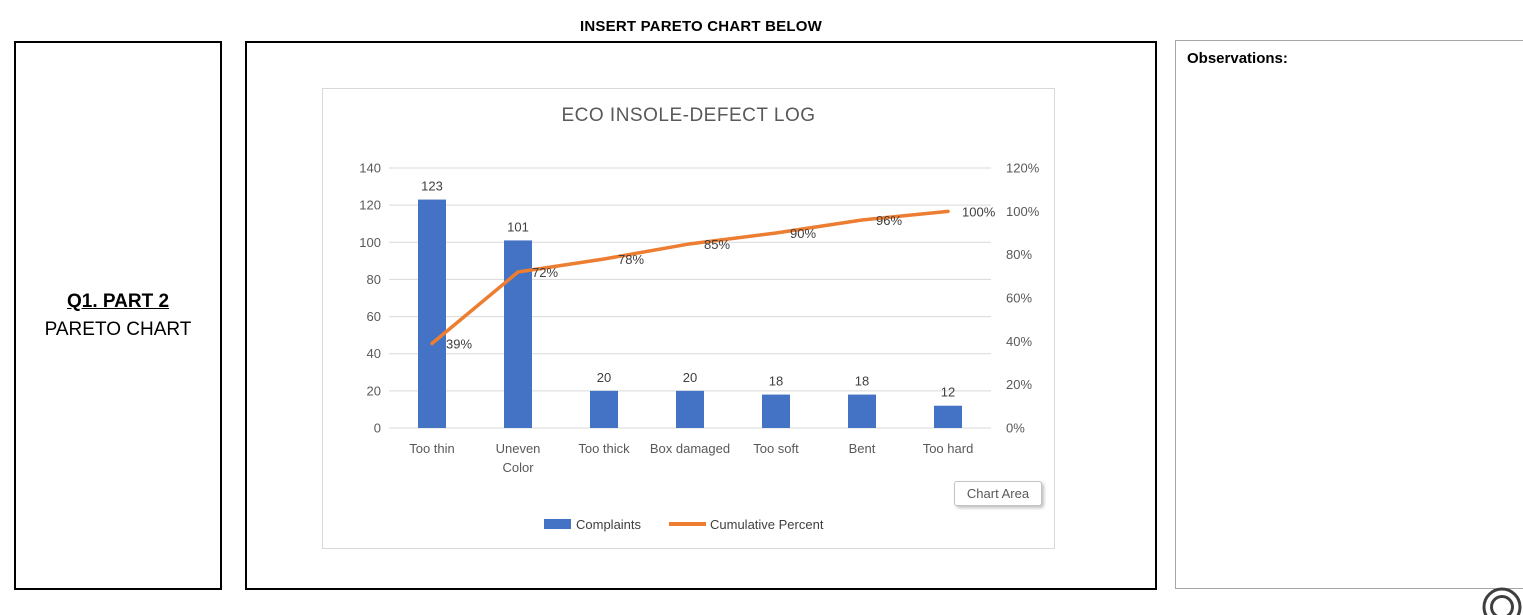 The width and height of the screenshot is (1523, 615). What do you see at coordinates (370, 168) in the screenshot?
I see `left-axis-tick: 140` at bounding box center [370, 168].